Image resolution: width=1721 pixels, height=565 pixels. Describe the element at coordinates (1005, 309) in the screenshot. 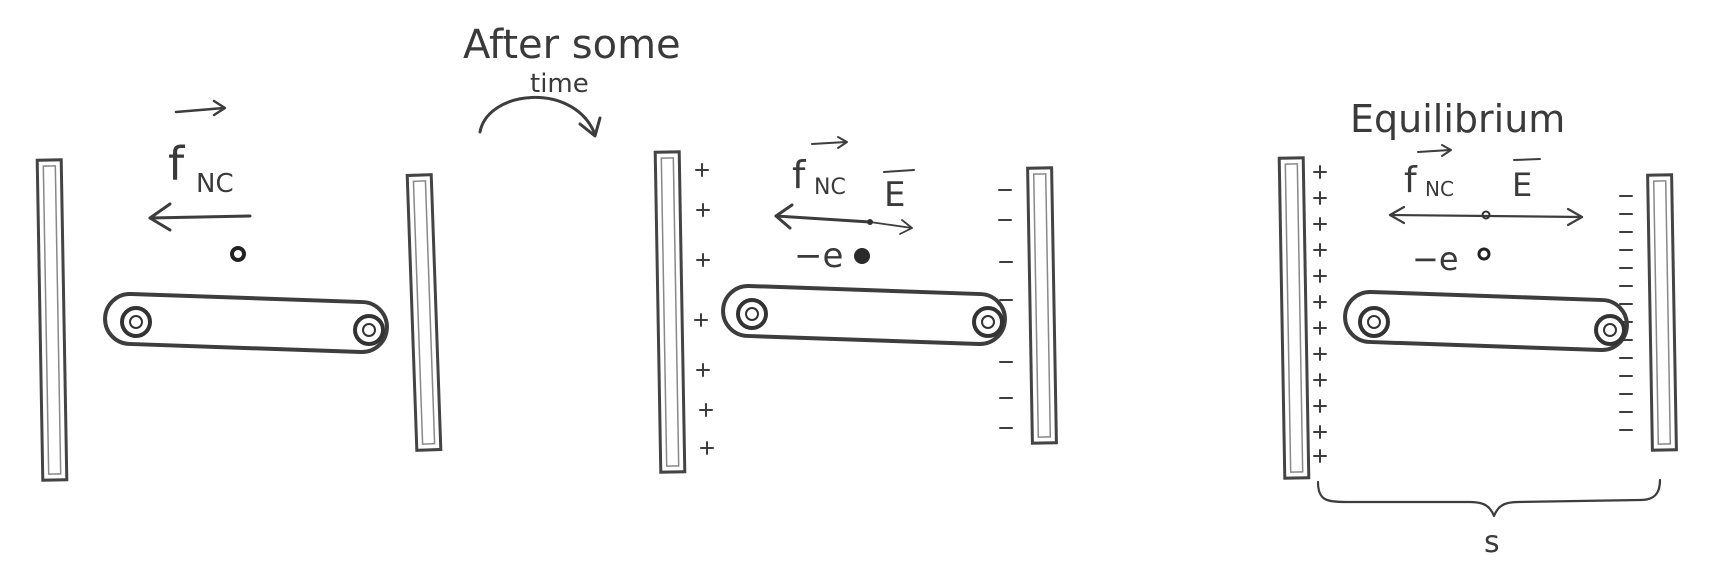

I see `negative-charges` at that location.